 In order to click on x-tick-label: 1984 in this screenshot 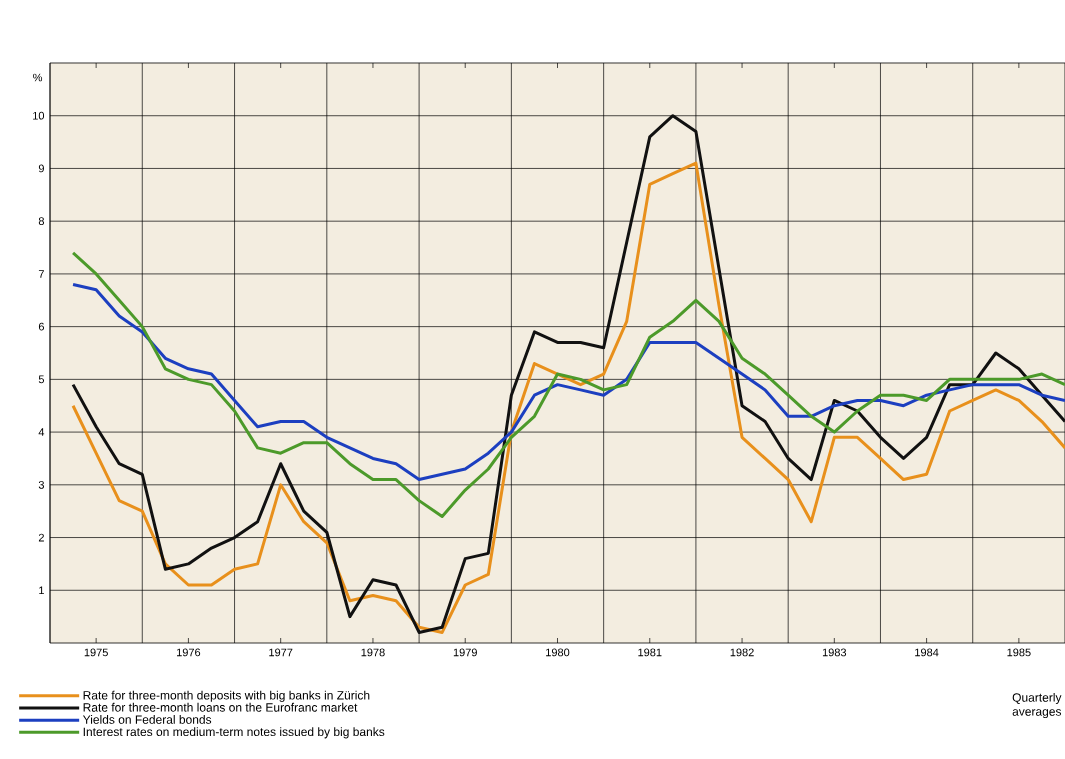, I will do `click(927, 652)`.